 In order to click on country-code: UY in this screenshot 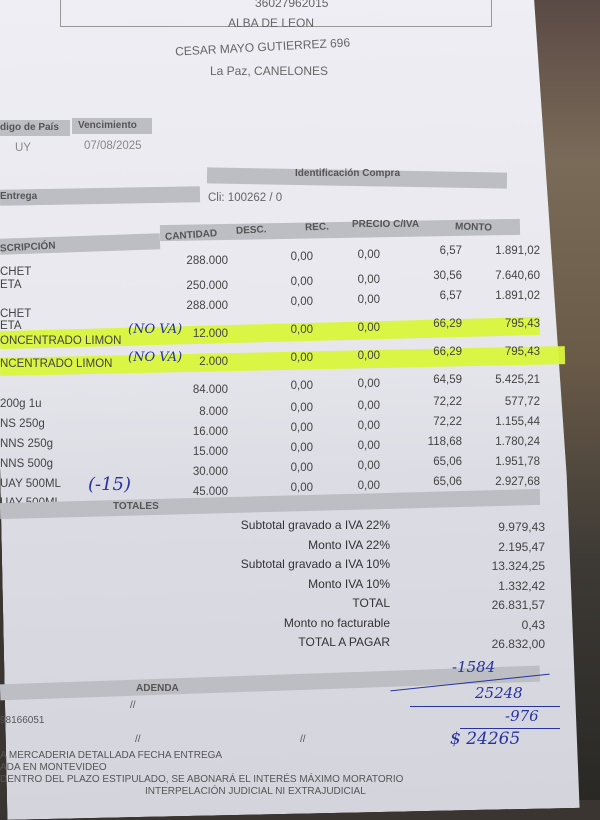, I will do `click(23, 148)`.